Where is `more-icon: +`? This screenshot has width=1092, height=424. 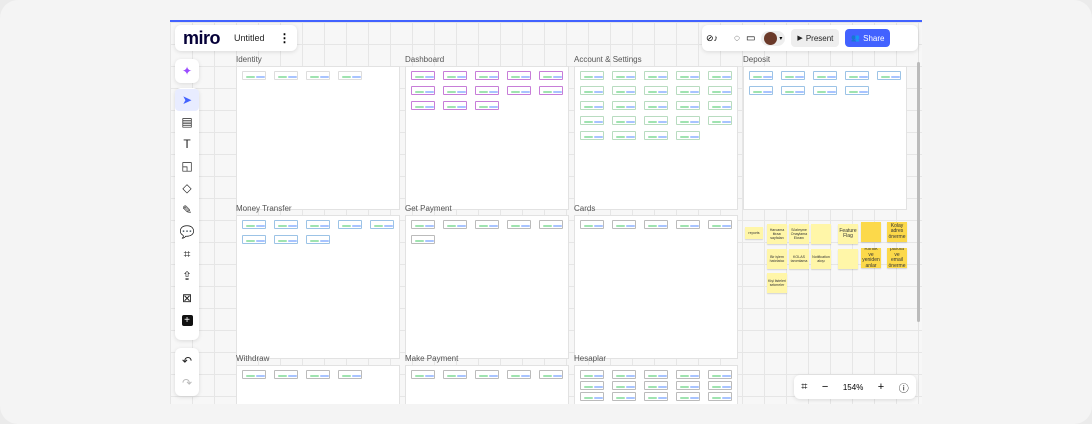
more-icon: + is located at coordinates (187, 320).